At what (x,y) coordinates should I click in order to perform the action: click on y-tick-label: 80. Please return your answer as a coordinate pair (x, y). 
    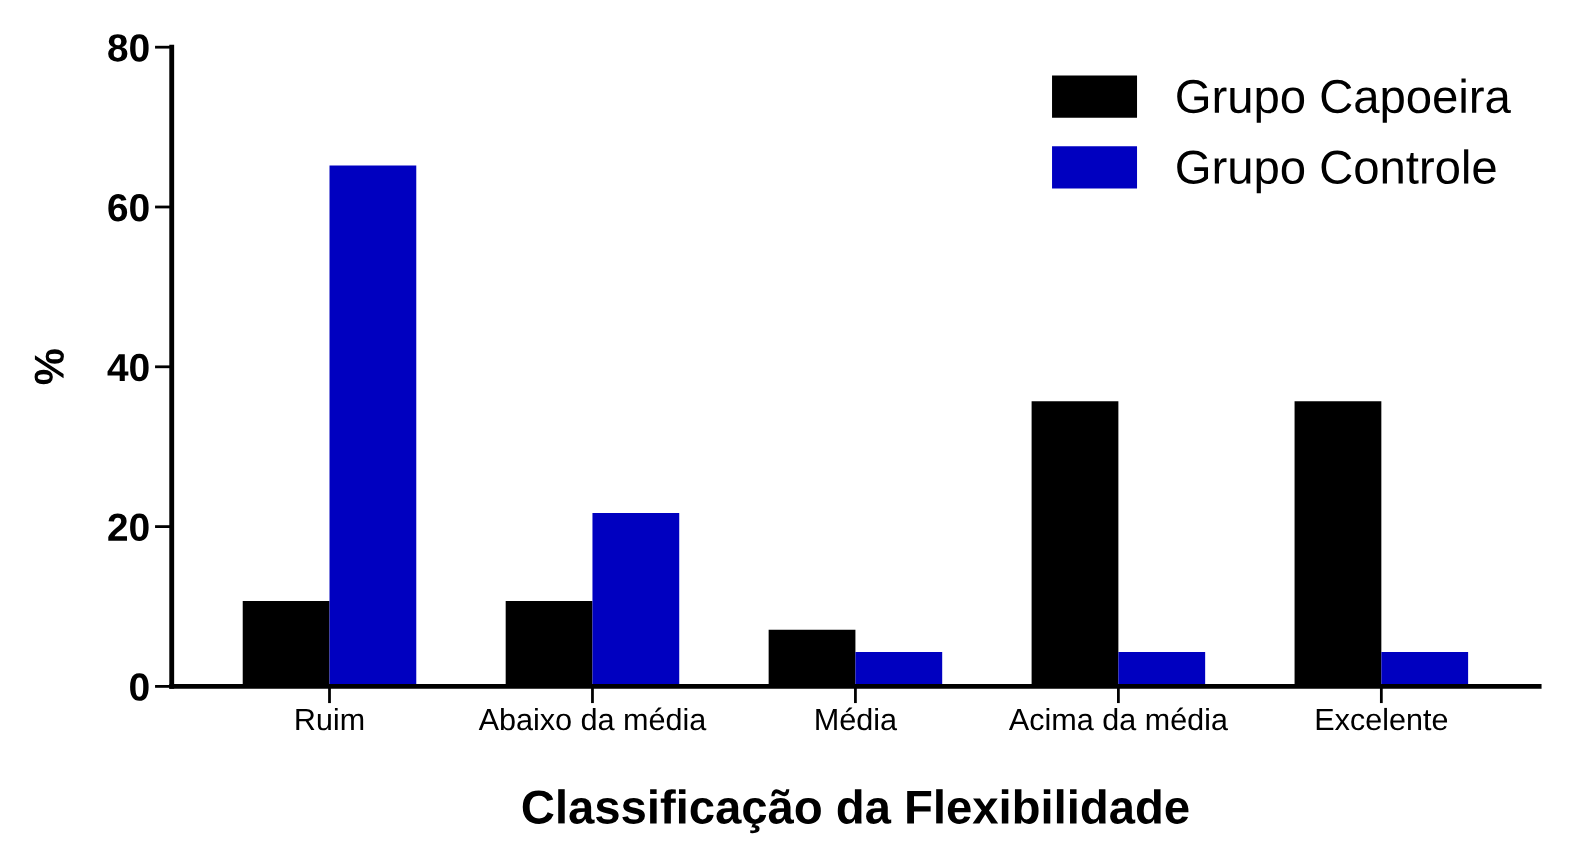
    Looking at the image, I should click on (128, 48).